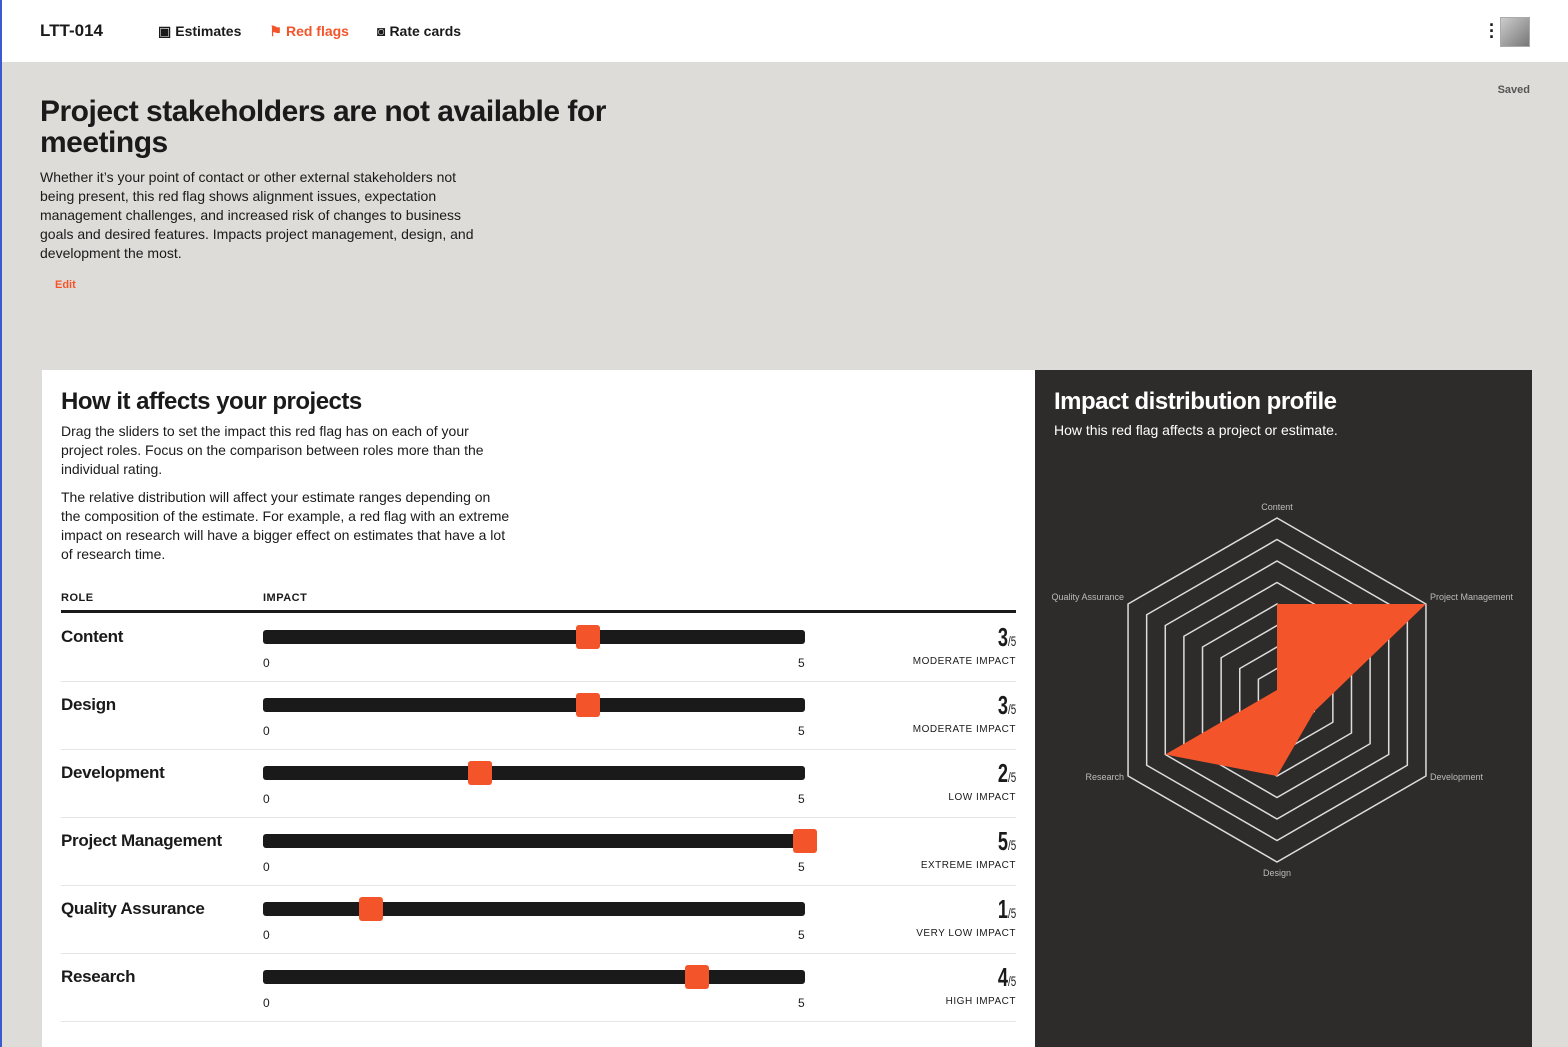 This screenshot has width=1568, height=1047. I want to click on impact-score: 2/5, so click(1006, 773).